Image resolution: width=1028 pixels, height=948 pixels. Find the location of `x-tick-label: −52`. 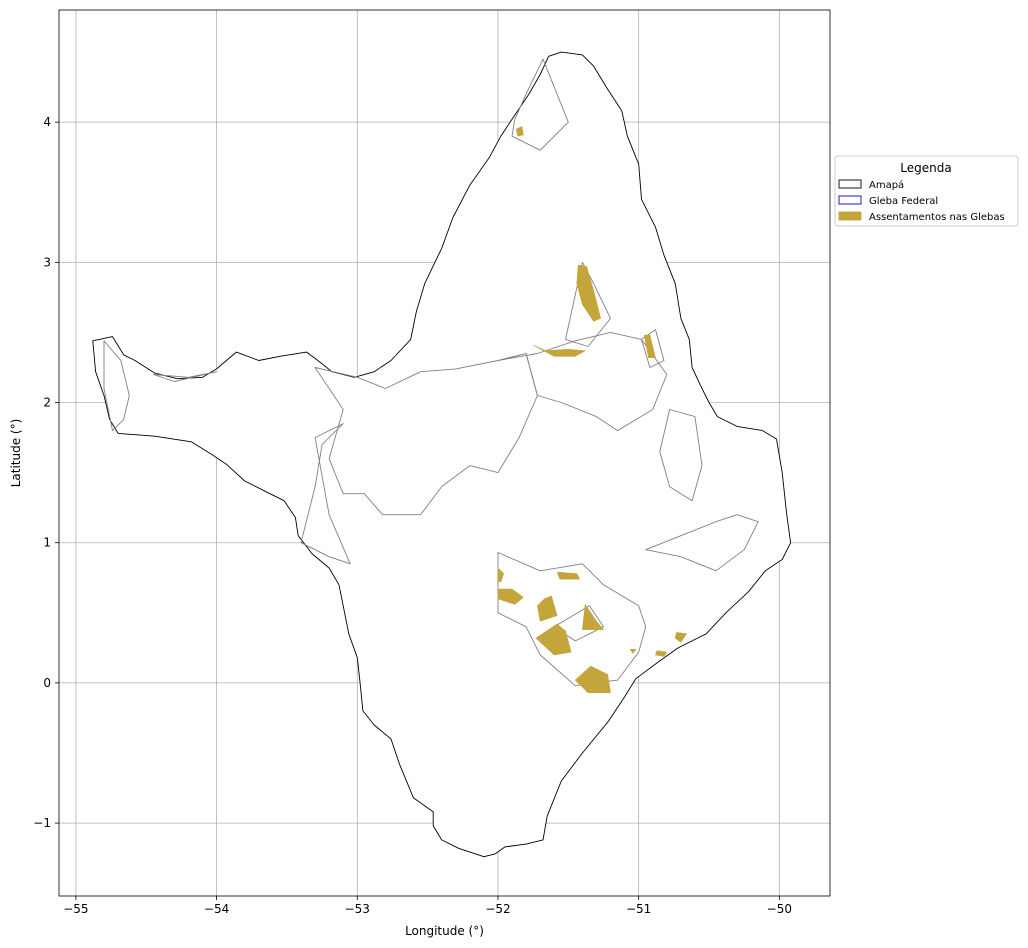

x-tick-label: −52 is located at coordinates (497, 909).